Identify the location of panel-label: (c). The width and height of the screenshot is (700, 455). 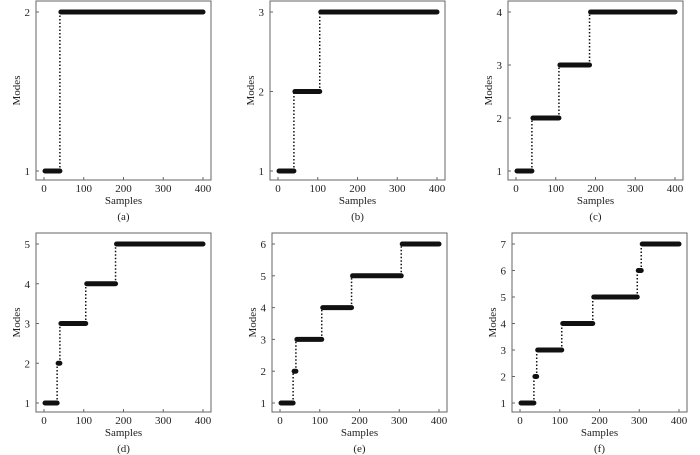
(595, 217).